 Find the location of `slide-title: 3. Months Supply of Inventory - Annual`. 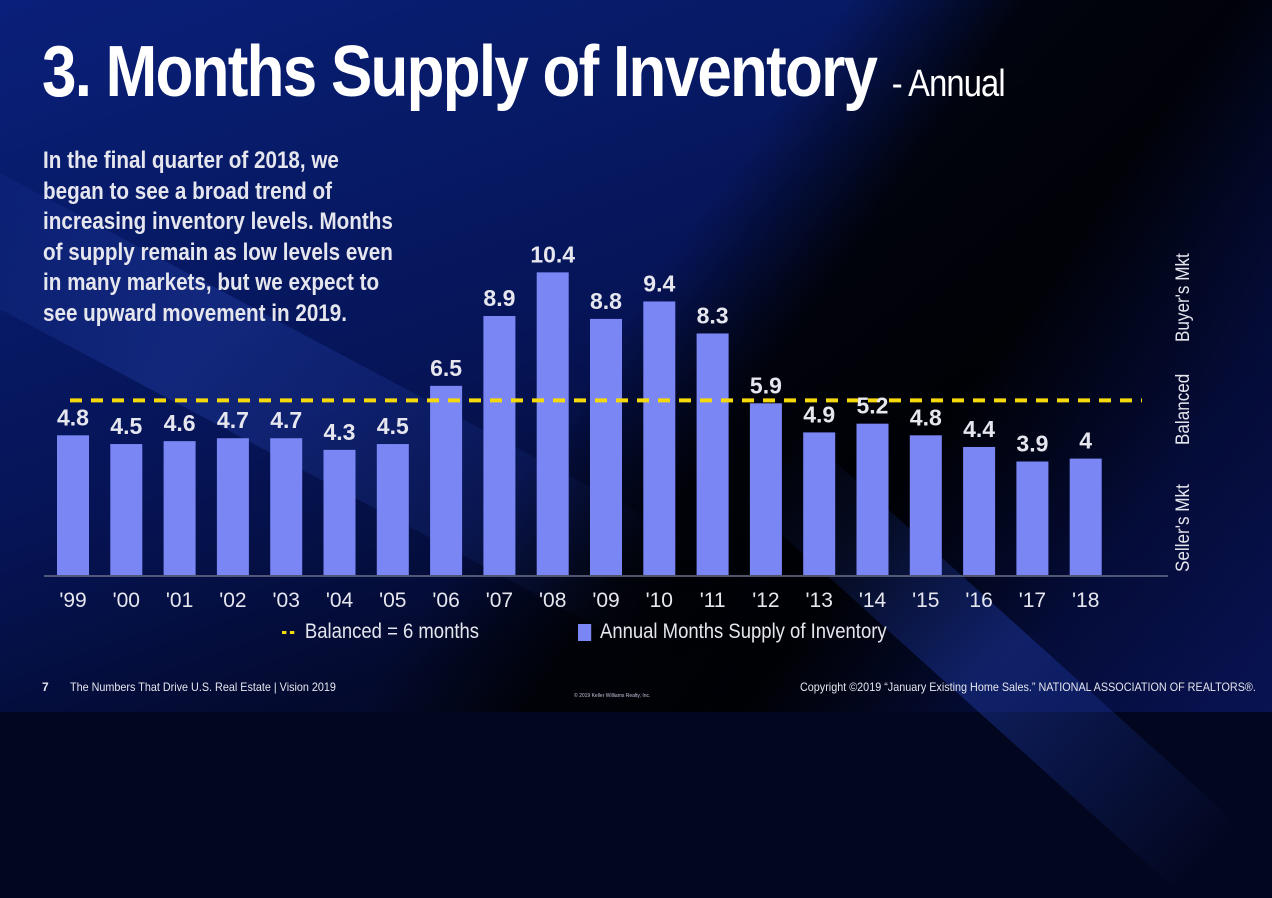

slide-title: 3. Months Supply of Inventory - Annual is located at coordinates (524, 72).